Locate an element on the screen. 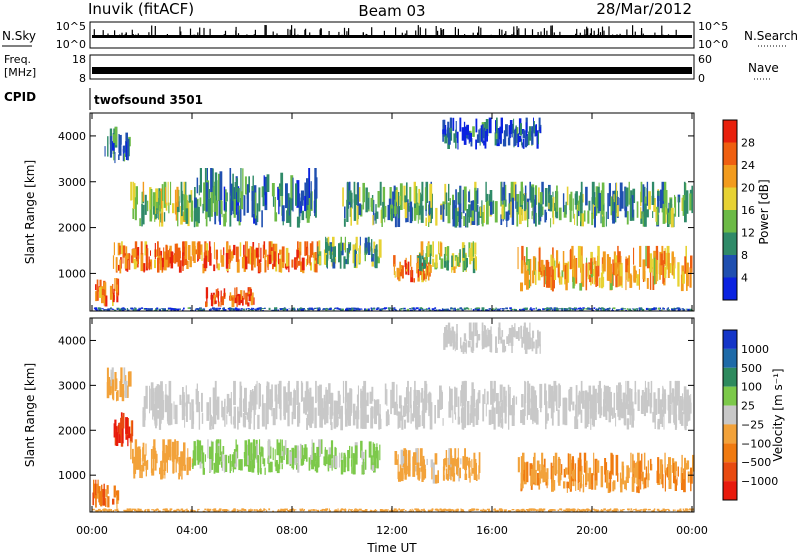 The image size is (800, 554). cpid-value: twofsound 3501 is located at coordinates (148, 100).